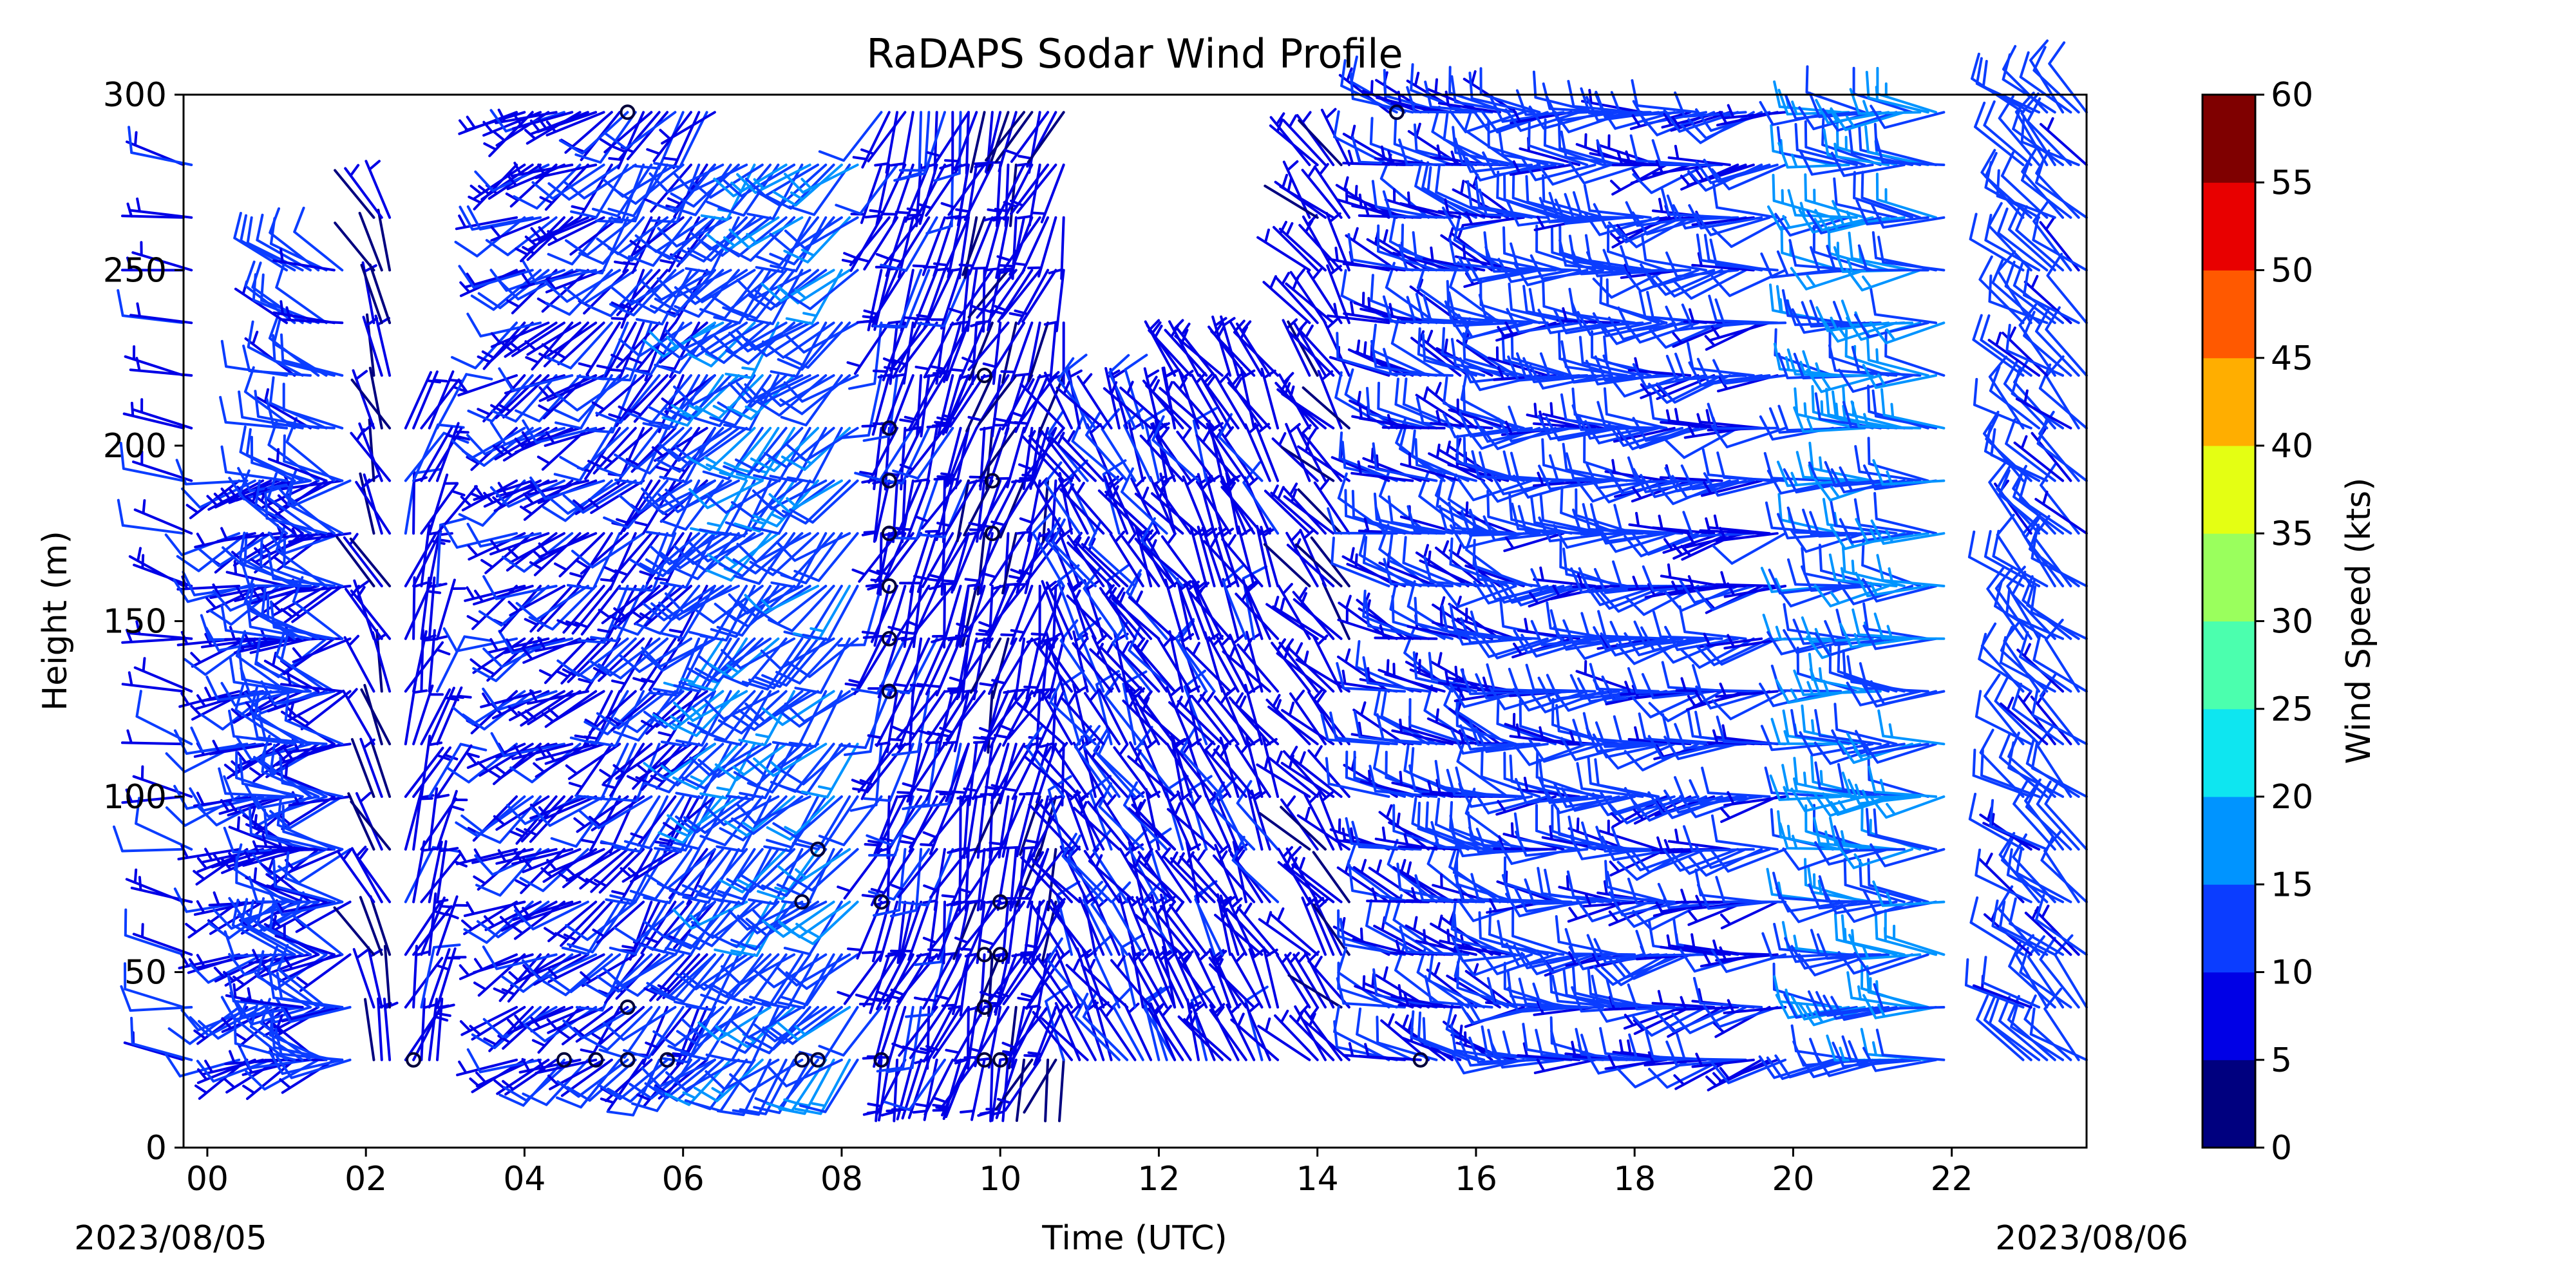  Describe the element at coordinates (1318, 1179) in the screenshot. I see `x-tick-label: 14` at that location.